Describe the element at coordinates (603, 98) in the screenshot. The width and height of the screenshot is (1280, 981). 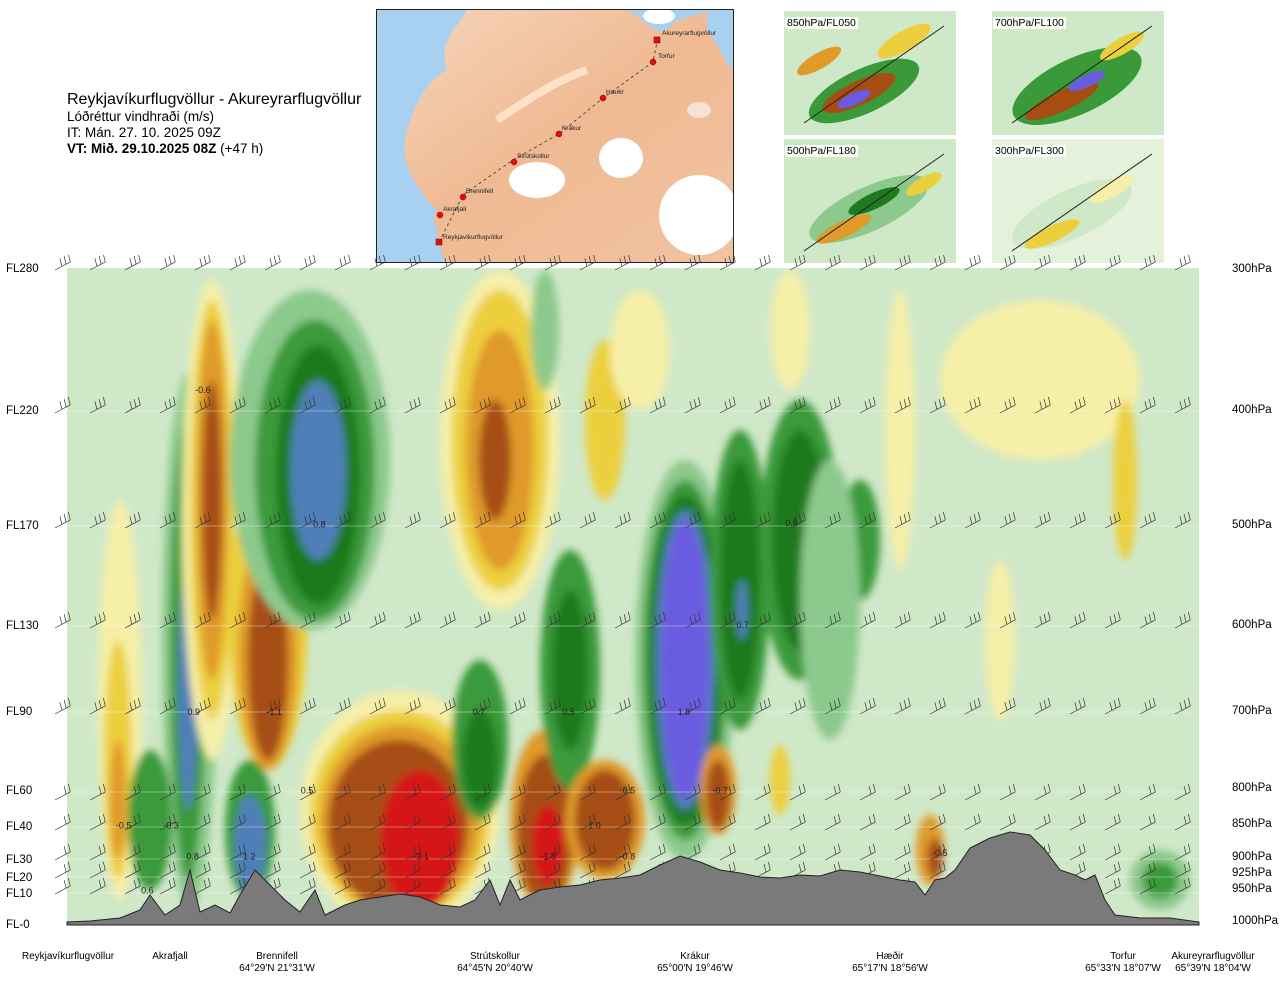
I see `map-waypoint-haedir` at that location.